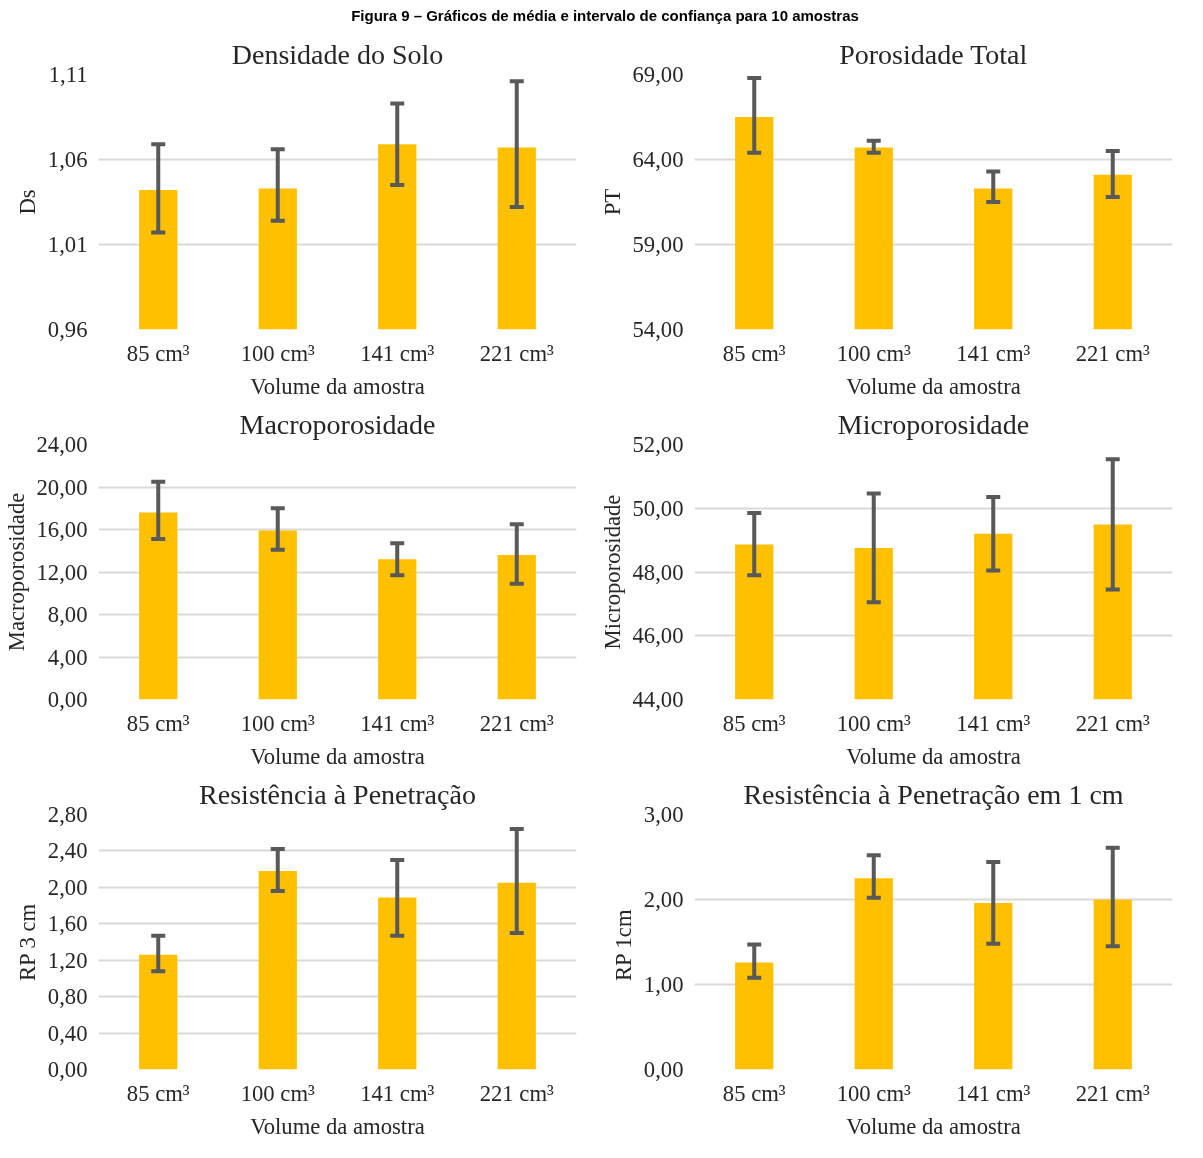  What do you see at coordinates (62, 487) in the screenshot?
I see `y-tick-label: 20,00` at bounding box center [62, 487].